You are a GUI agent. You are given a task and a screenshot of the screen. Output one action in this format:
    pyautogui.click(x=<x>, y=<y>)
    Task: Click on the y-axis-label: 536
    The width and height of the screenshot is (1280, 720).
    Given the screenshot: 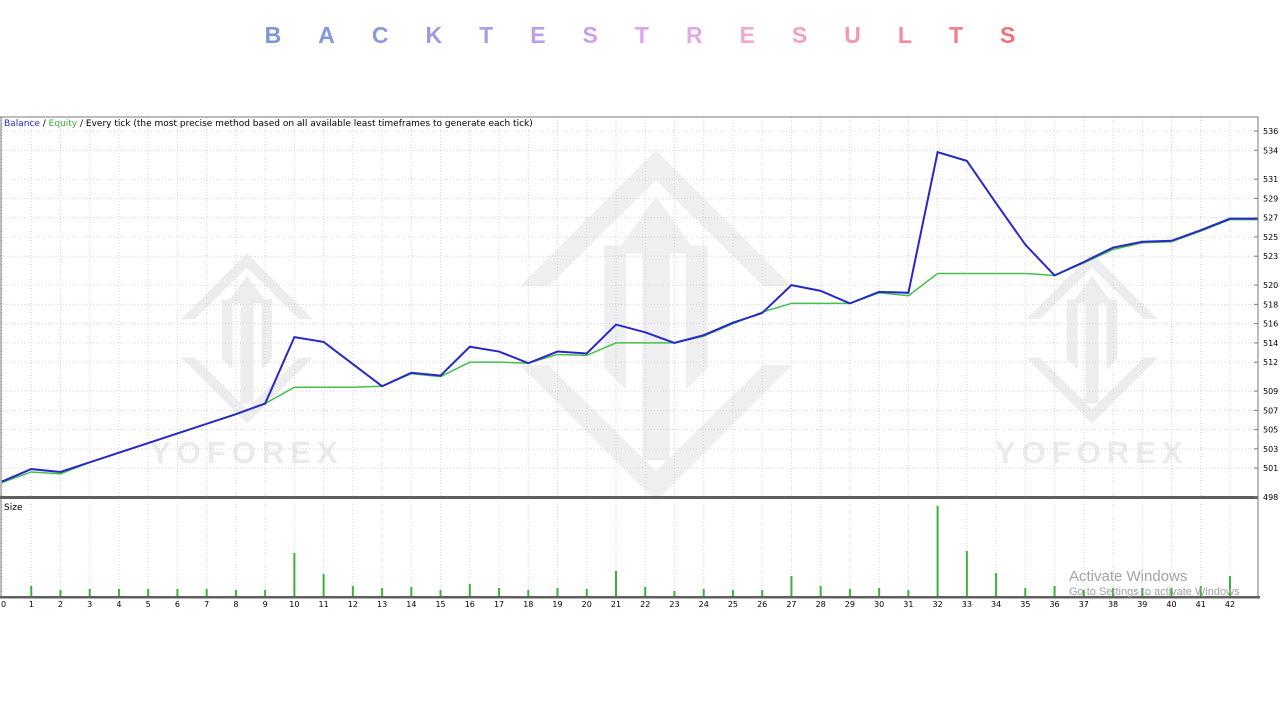 What is the action you would take?
    pyautogui.click(x=1270, y=131)
    